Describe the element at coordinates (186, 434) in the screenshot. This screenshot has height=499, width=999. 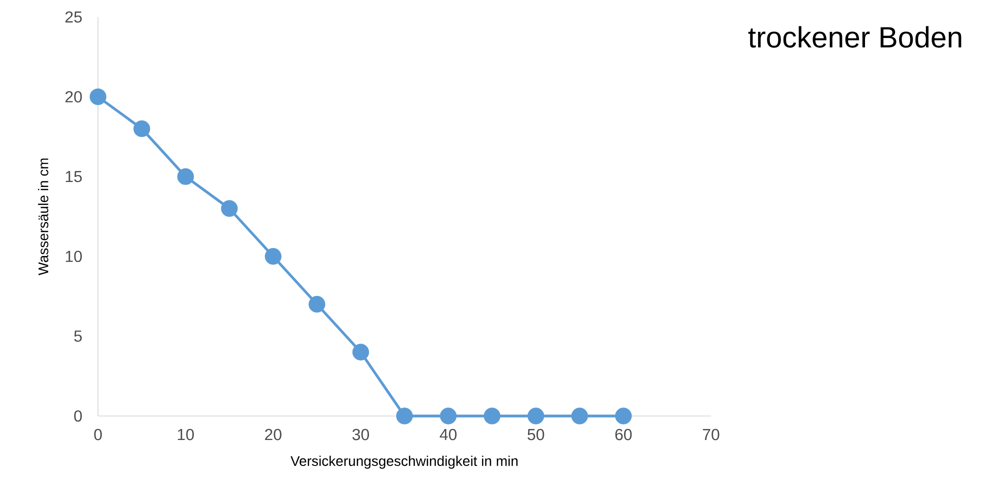
I see `x-tick-label: 10` at that location.